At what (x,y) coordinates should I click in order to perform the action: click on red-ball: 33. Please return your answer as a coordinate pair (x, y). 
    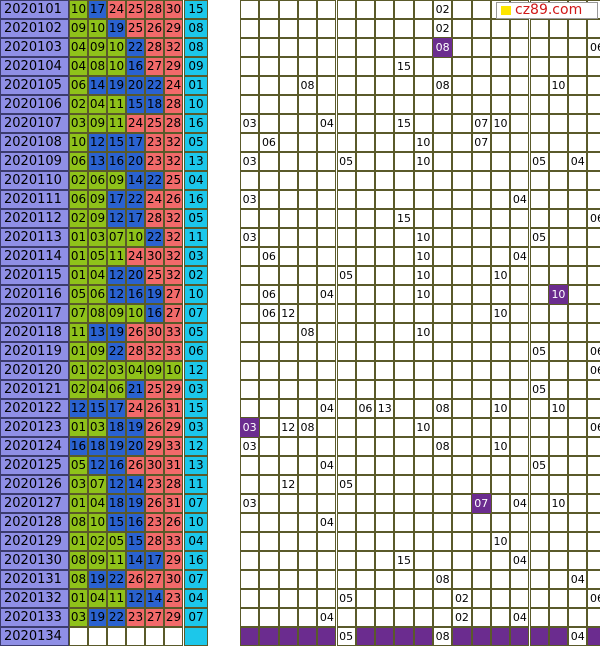
    Looking at the image, I should click on (173, 446).